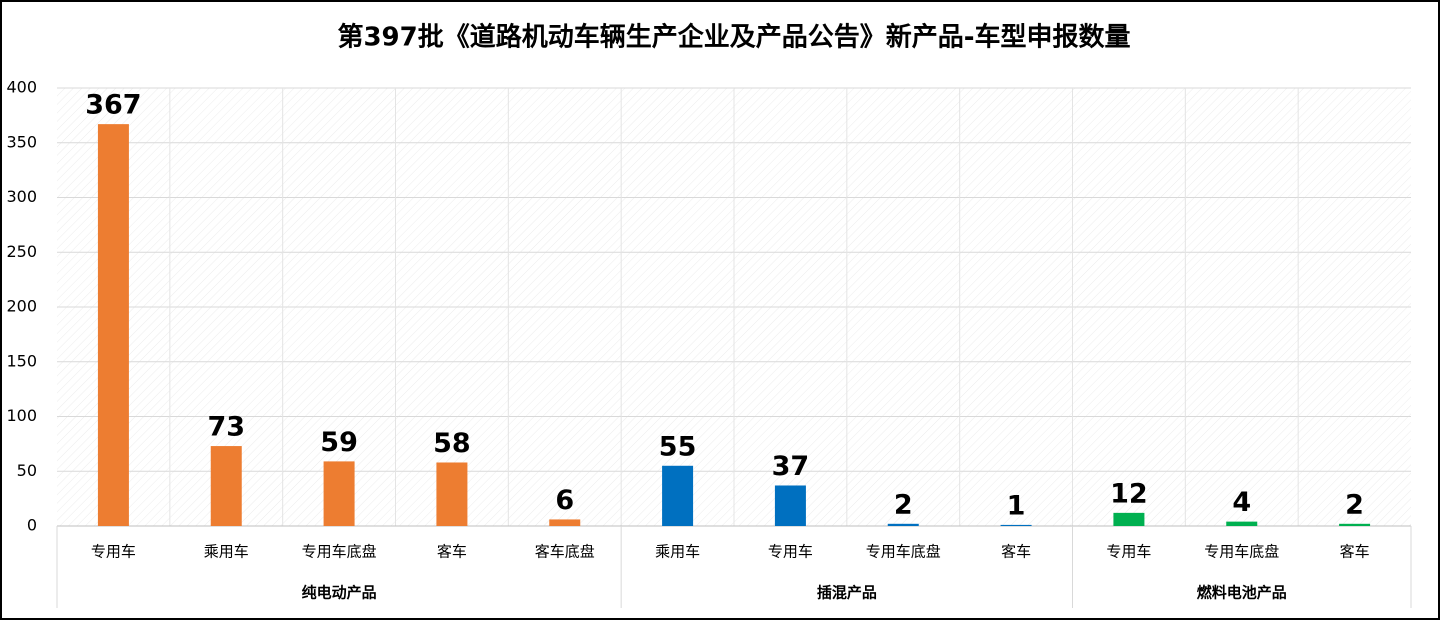 This screenshot has height=620, width=1440. I want to click on group-label: 插混产品, so click(847, 593).